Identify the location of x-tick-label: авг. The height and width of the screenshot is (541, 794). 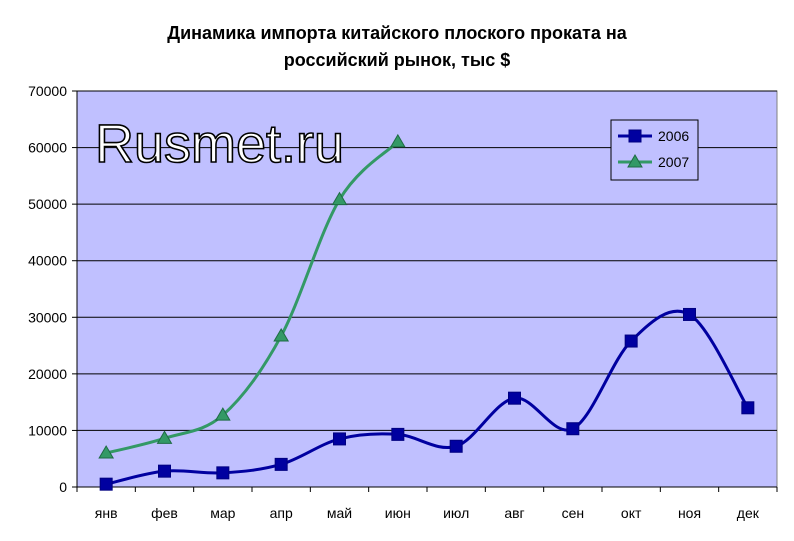
(514, 513).